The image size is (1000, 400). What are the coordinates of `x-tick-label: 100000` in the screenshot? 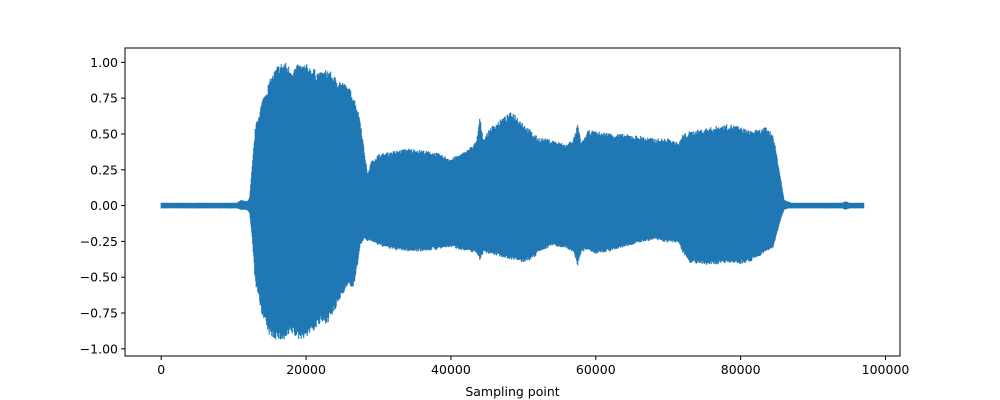 It's located at (886, 369).